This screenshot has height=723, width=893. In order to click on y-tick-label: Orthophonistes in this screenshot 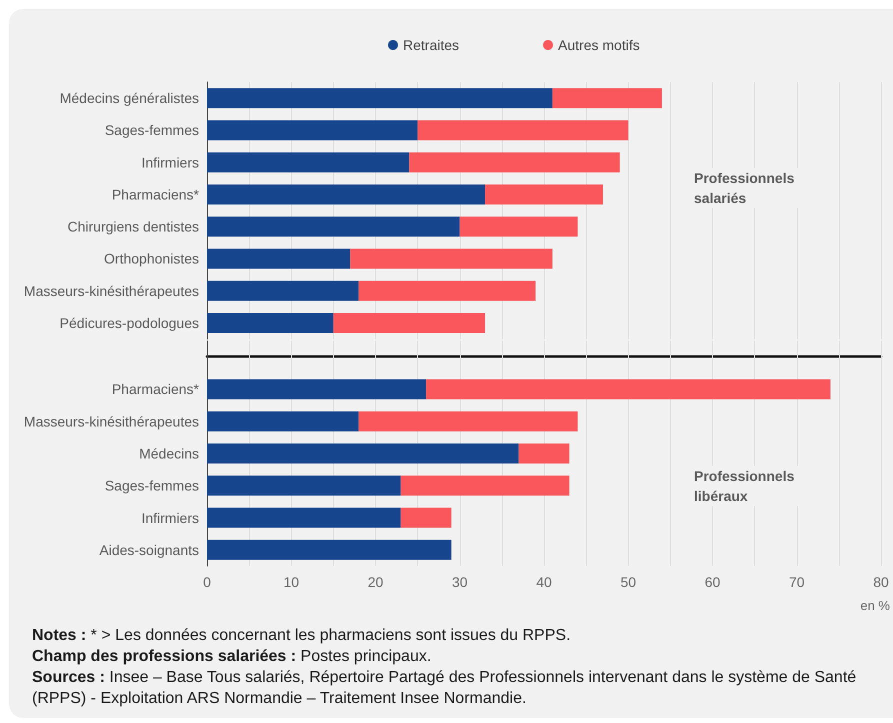, I will do `click(151, 258)`.